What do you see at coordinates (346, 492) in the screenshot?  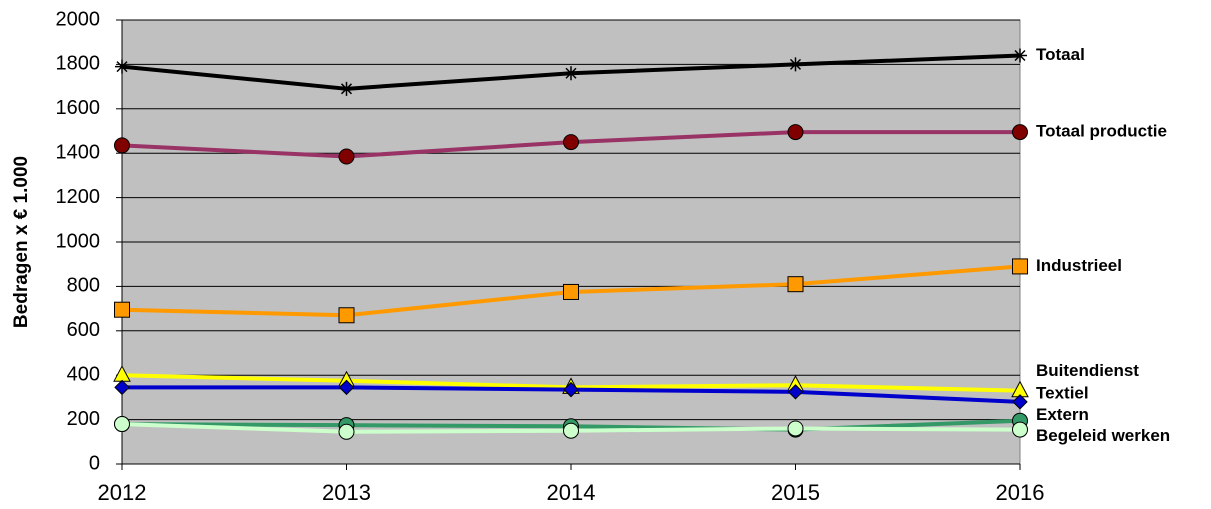 I see `x-tick-label: 2013` at bounding box center [346, 492].